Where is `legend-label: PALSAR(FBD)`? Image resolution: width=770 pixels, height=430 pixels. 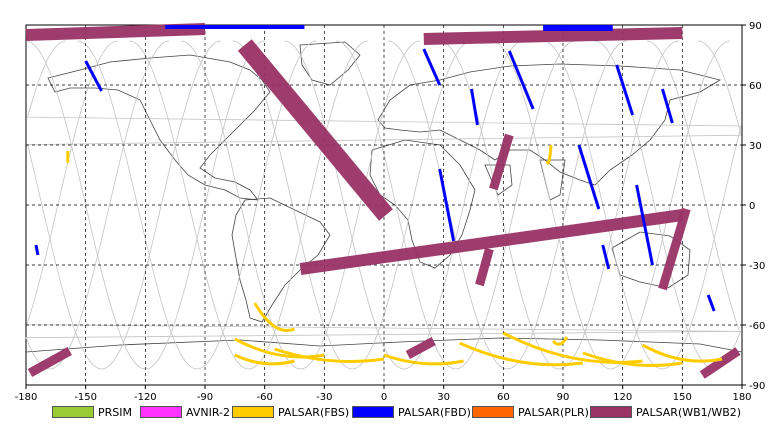 legend-label: PALSAR(FBD) is located at coordinates (434, 412).